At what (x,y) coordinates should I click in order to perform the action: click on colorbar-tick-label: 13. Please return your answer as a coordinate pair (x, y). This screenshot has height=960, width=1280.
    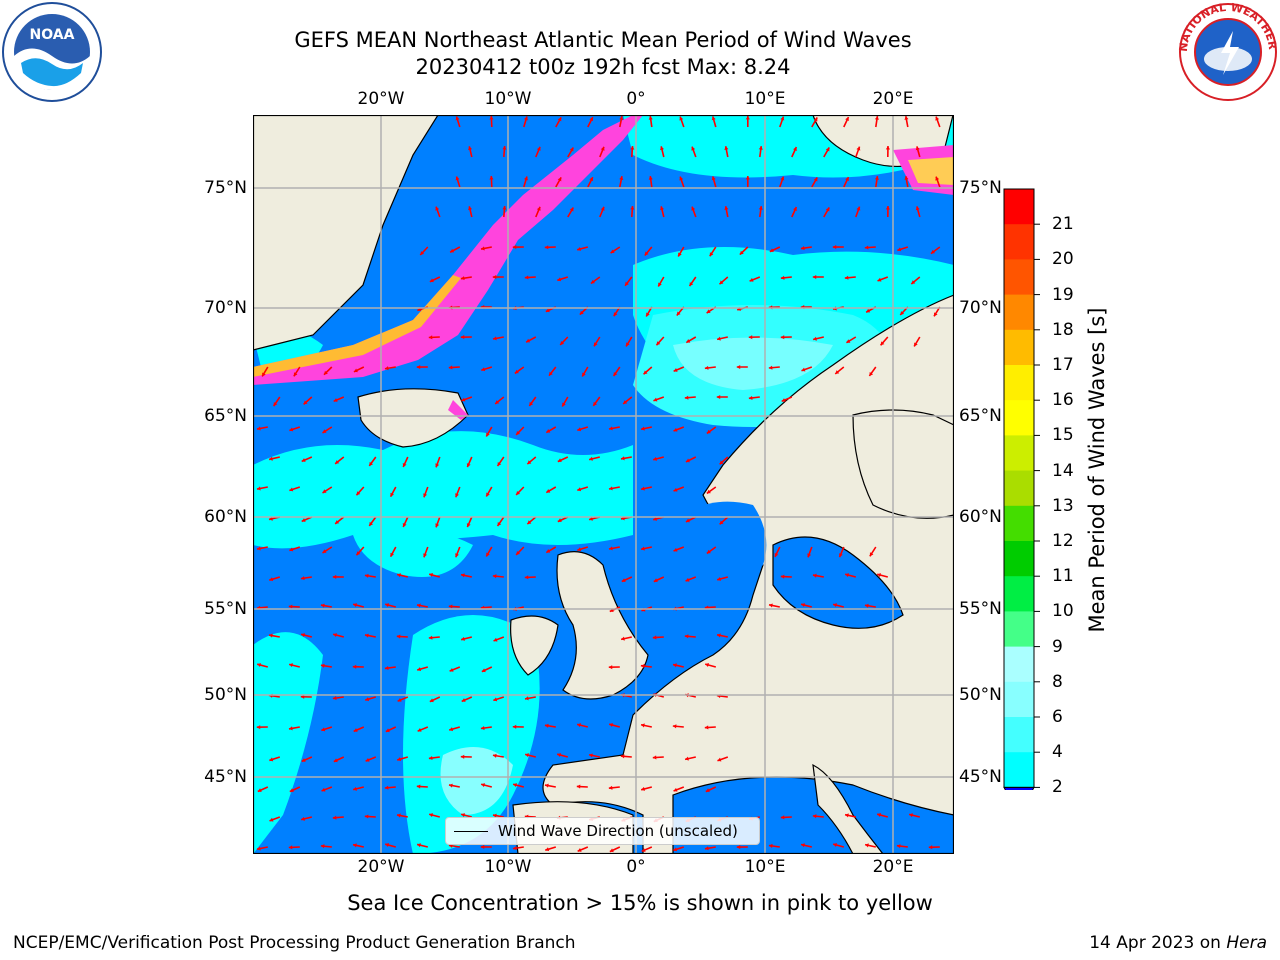
    Looking at the image, I should click on (1063, 505).